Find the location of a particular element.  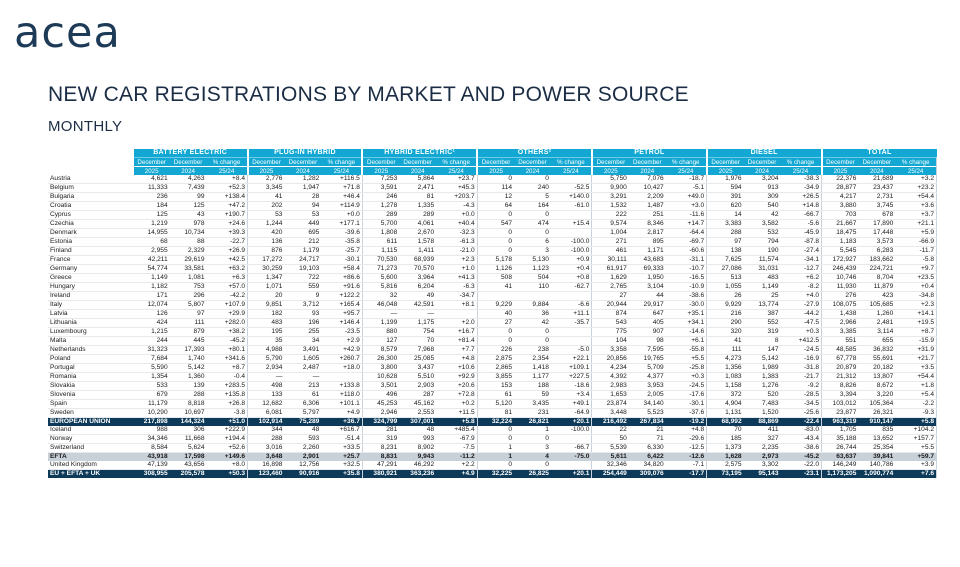

value-cell: 309 is located at coordinates (762, 197).